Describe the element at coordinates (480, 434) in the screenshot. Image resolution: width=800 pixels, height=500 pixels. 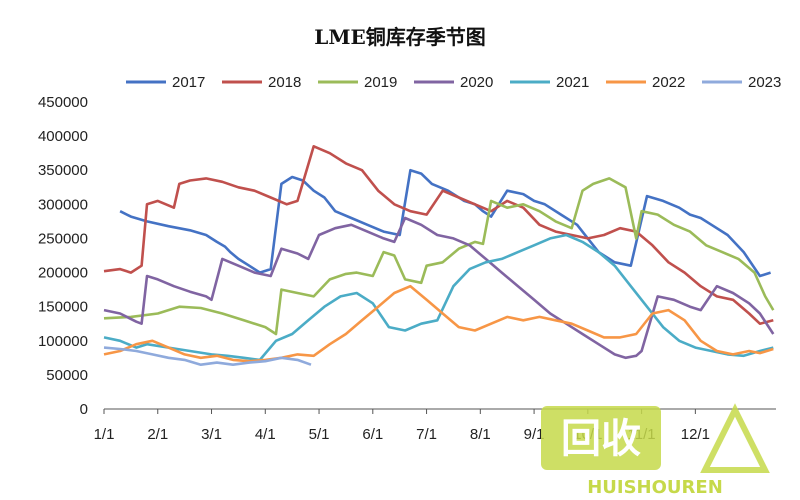
I see `x-tick-label: 8/1` at that location.